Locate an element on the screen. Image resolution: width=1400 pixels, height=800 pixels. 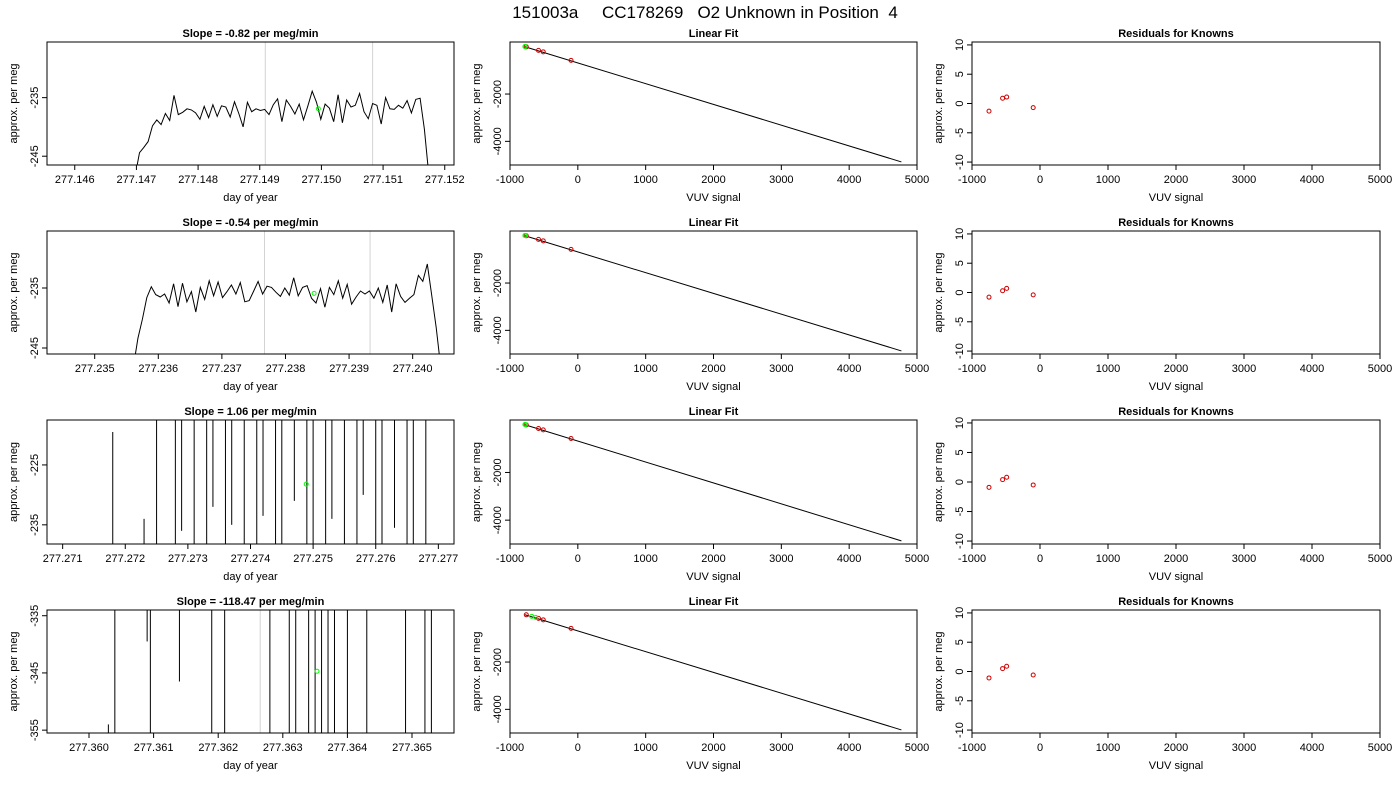
chart-title: Slope = -118.47 per meg/min is located at coordinates (251, 602).